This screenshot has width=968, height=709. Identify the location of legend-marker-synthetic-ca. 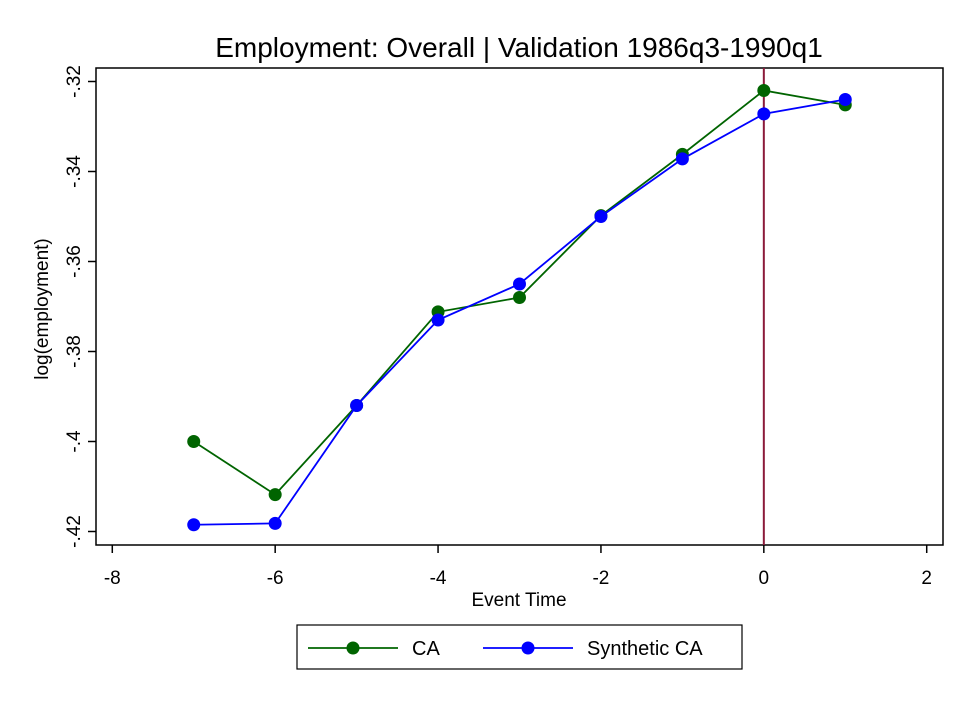
(528, 648).